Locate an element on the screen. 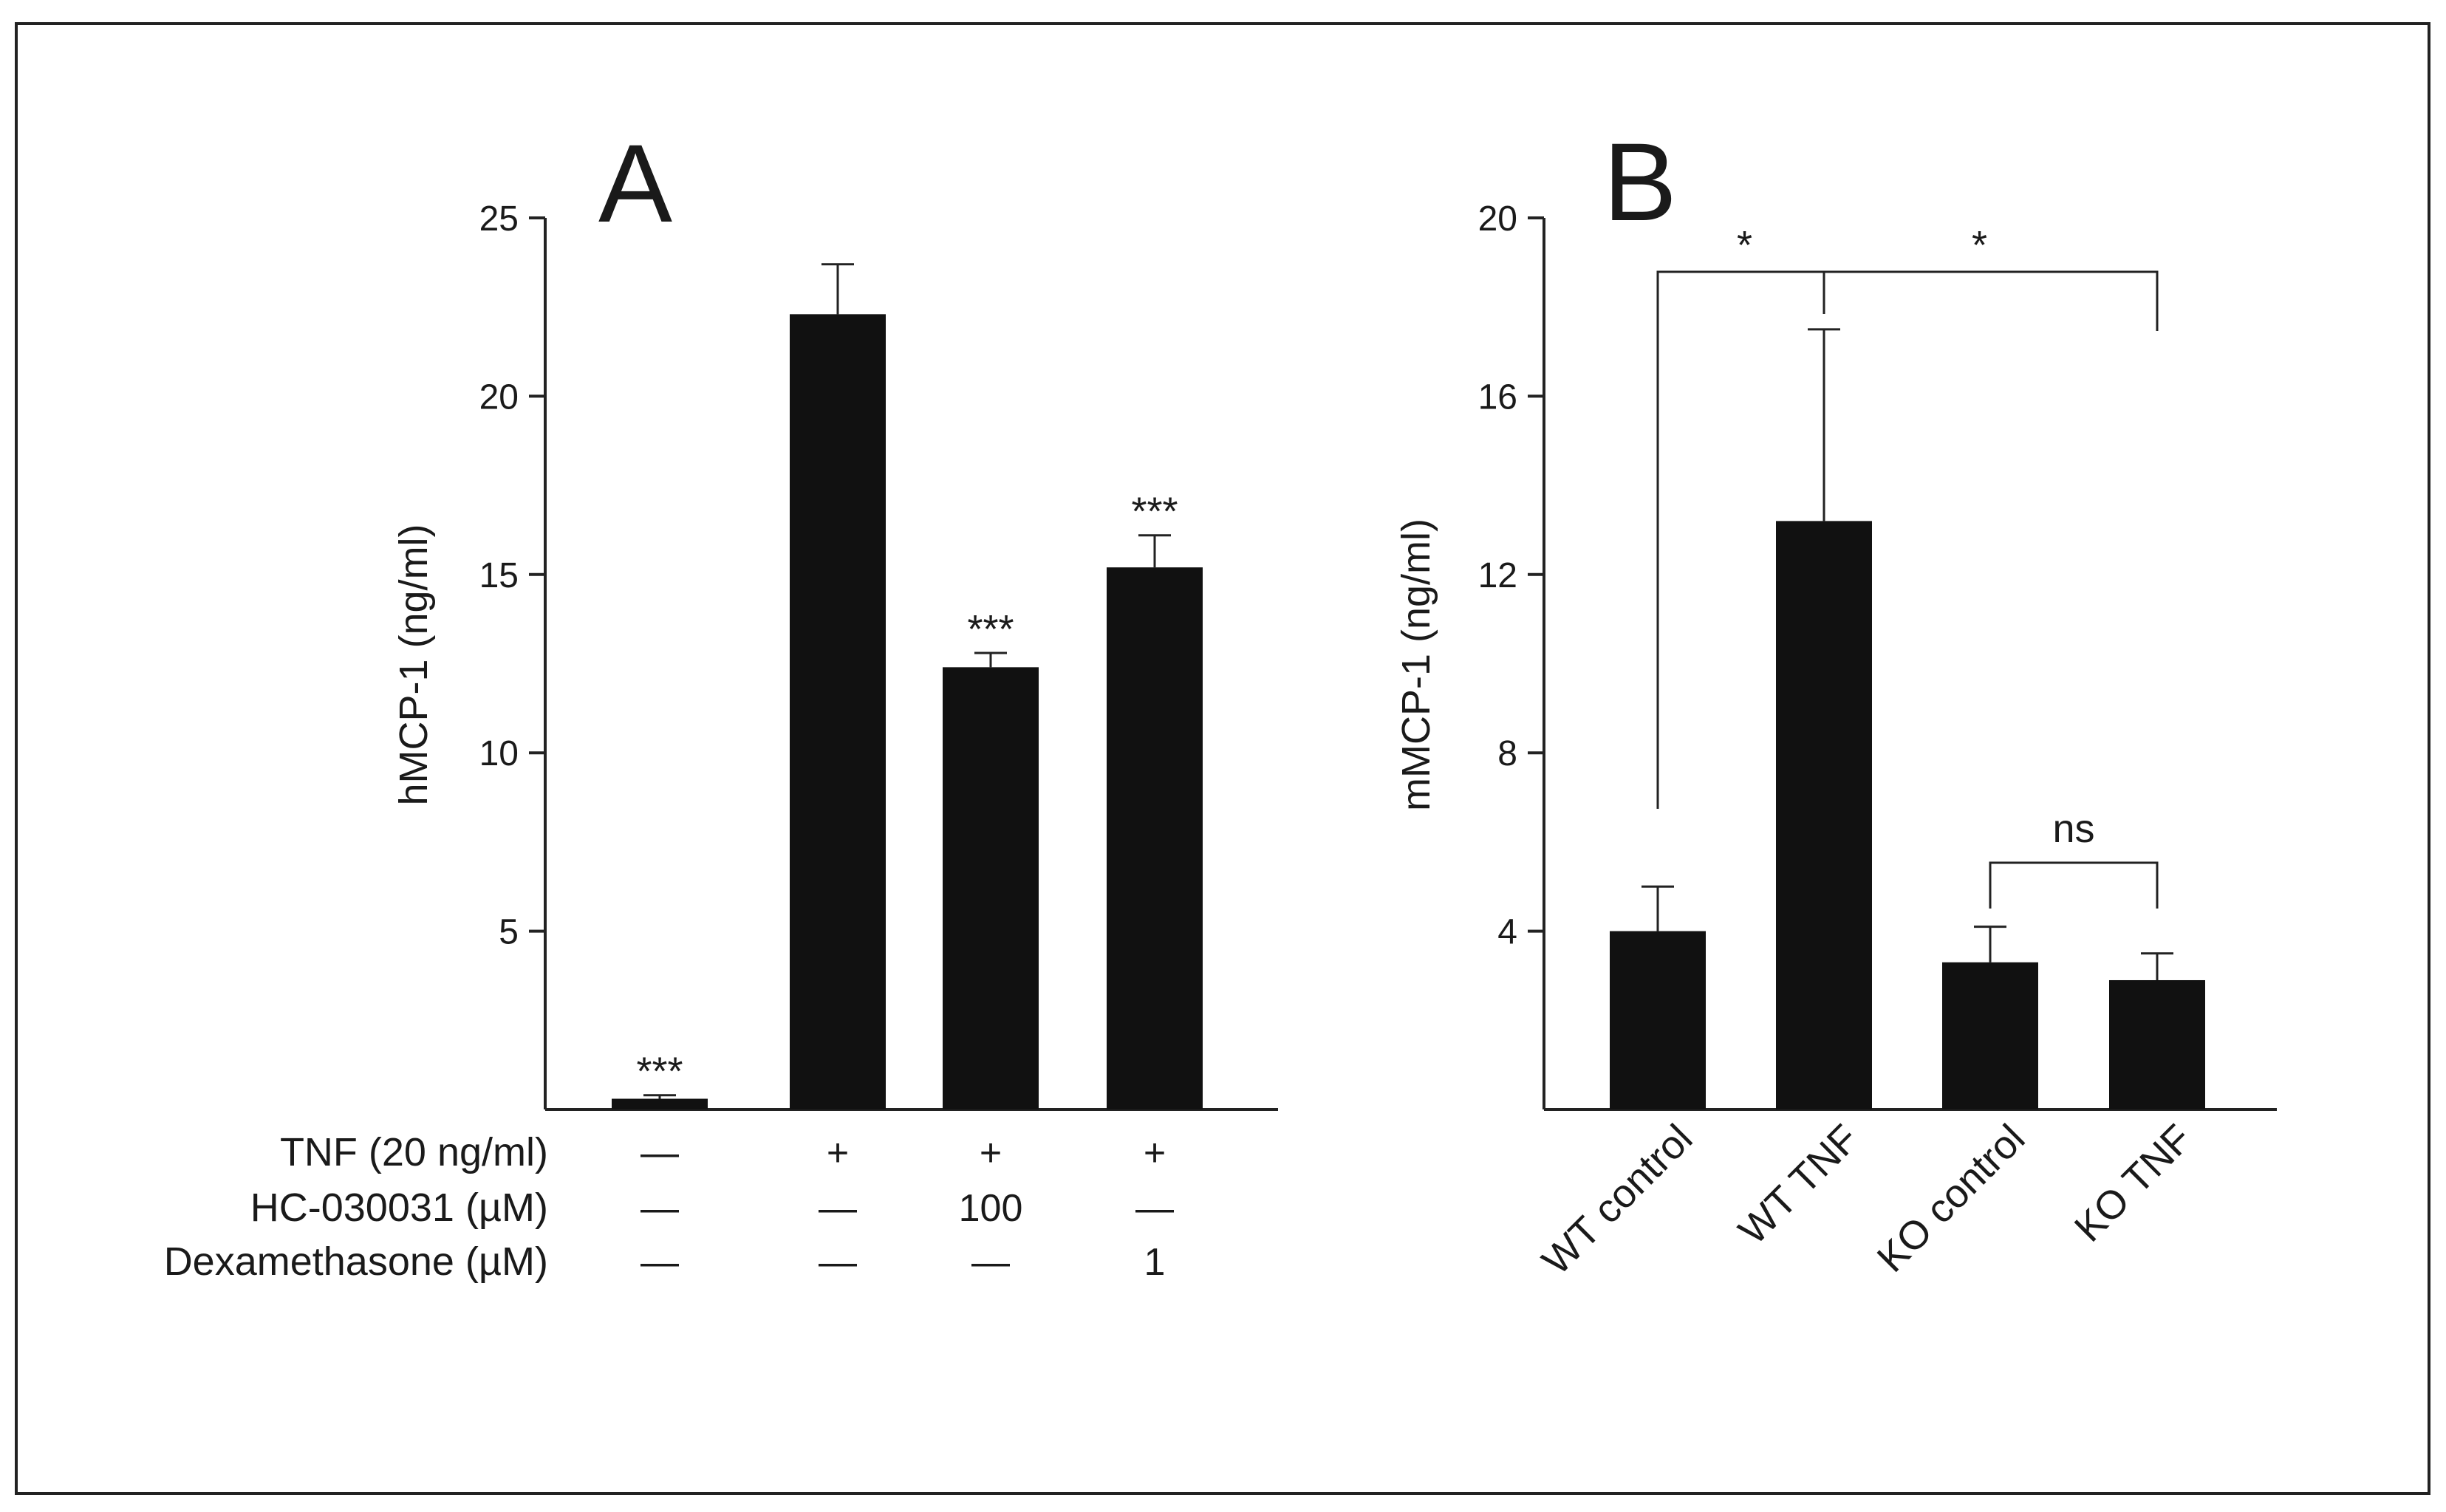  panel-a-y-ticks: 5 10 15 20 25 is located at coordinates (512, 575).